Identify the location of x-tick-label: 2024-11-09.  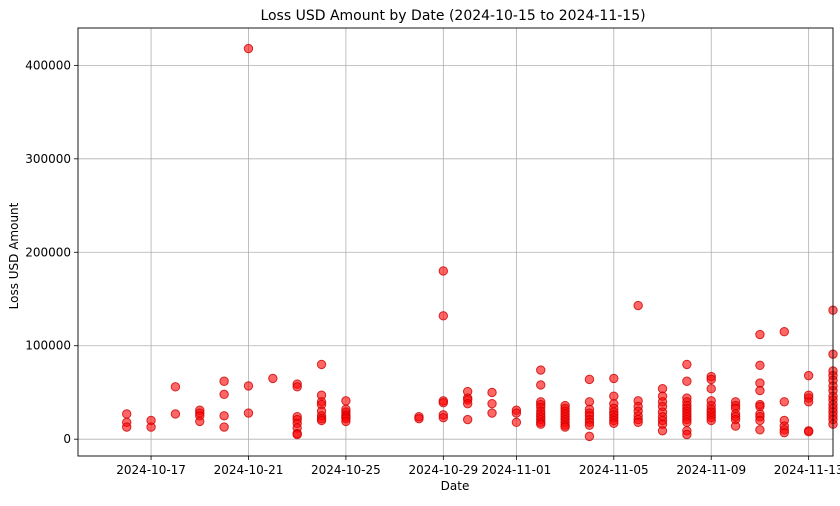
(711, 470).